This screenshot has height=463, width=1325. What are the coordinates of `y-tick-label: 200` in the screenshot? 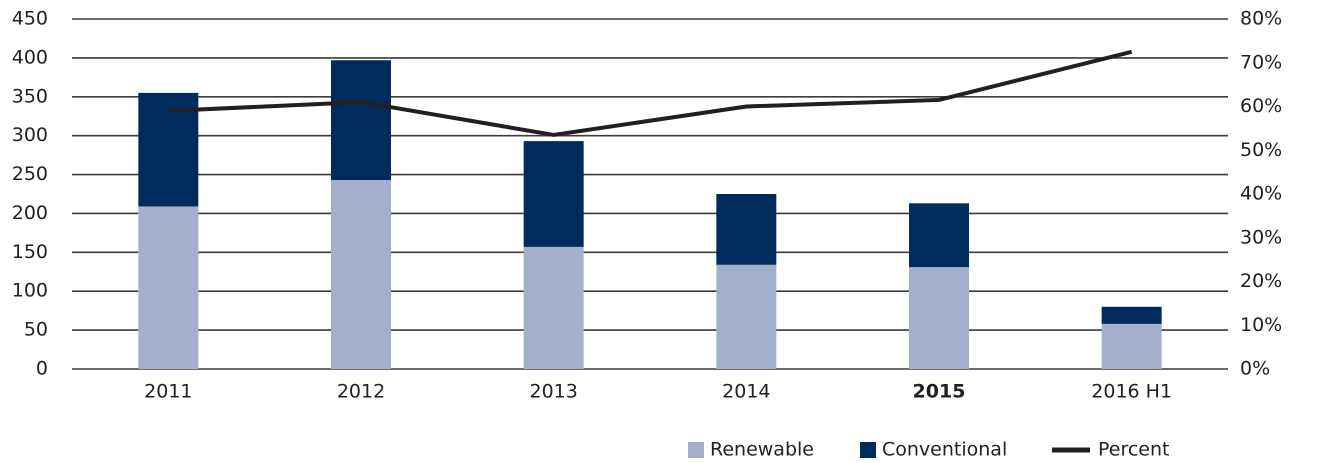 It's located at (30, 213).